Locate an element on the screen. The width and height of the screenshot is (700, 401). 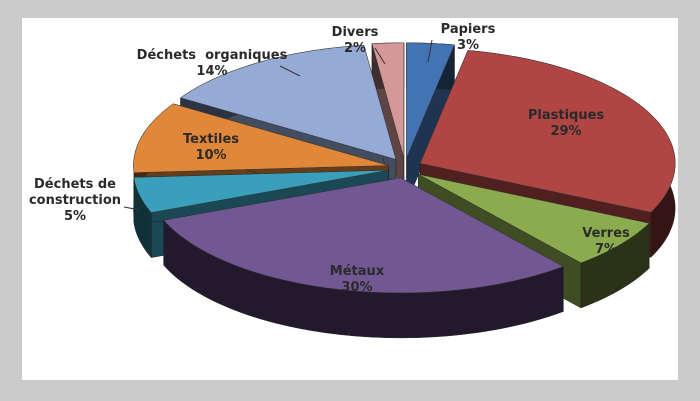
slice-label: Verres 7% is located at coordinates (606, 242).